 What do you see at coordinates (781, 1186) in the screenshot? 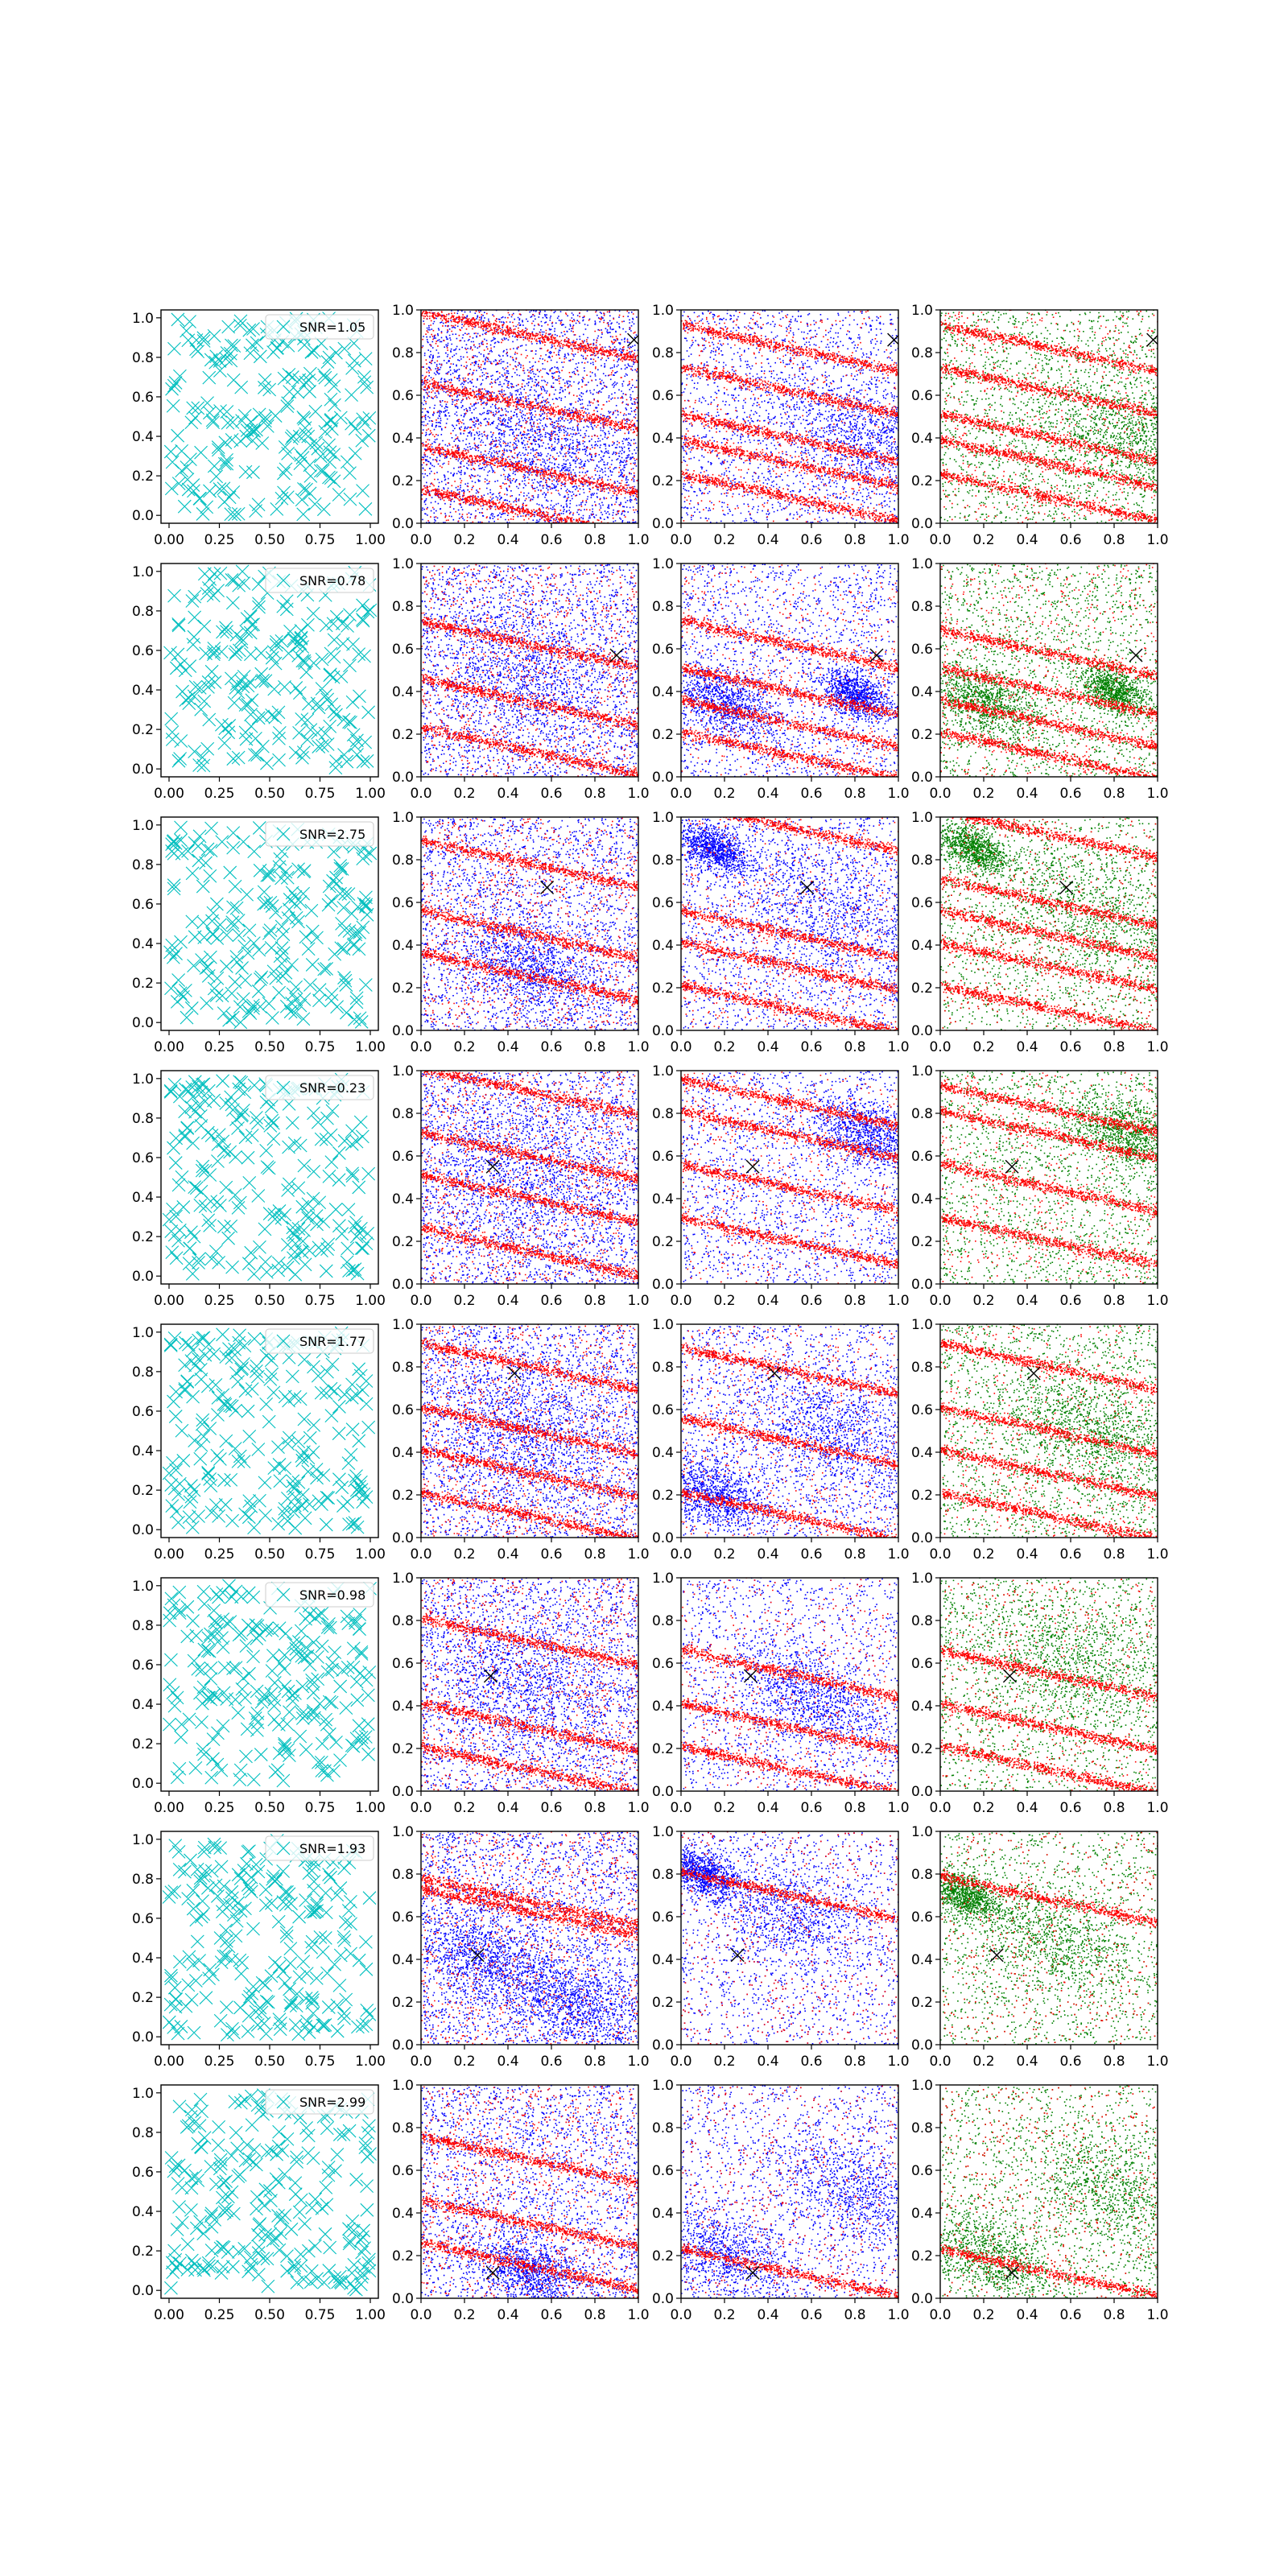
I see `panel-r3-c2: 0.0 0.2 0.4 0.6 0.8 1.00.00.20.40.60.81.0` at bounding box center [781, 1186].